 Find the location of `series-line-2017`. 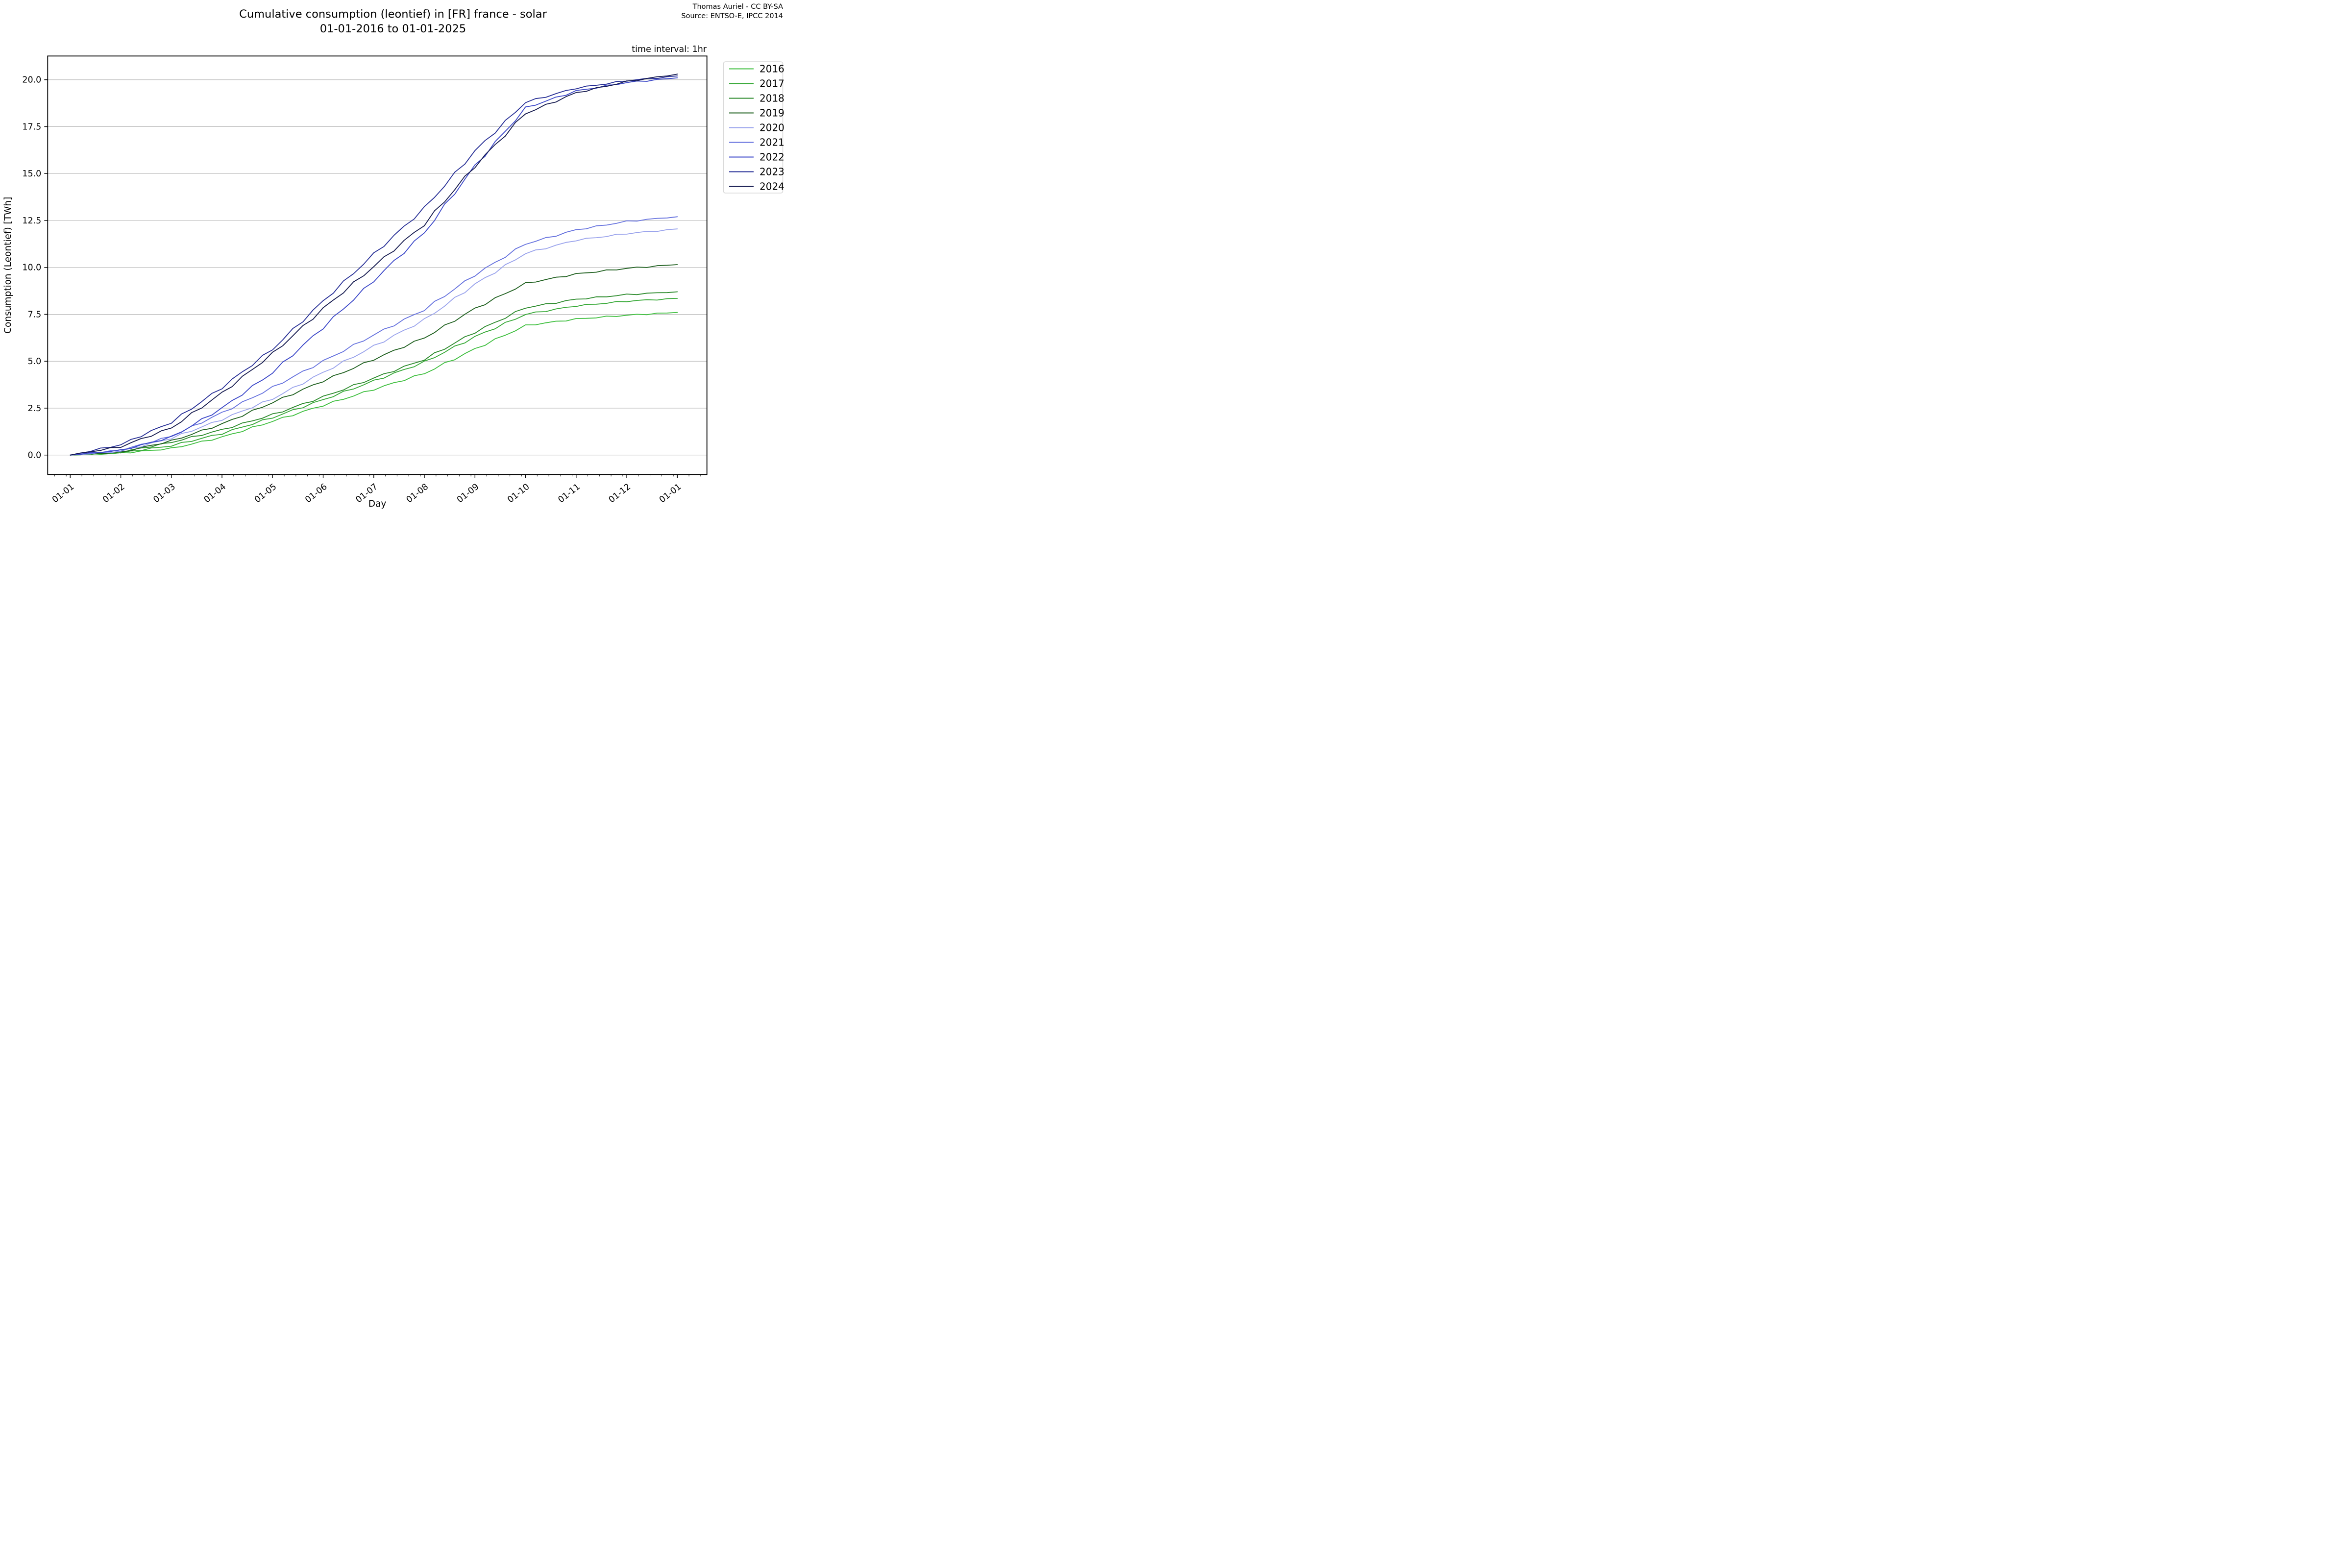

series-line-2017 is located at coordinates (374, 377).